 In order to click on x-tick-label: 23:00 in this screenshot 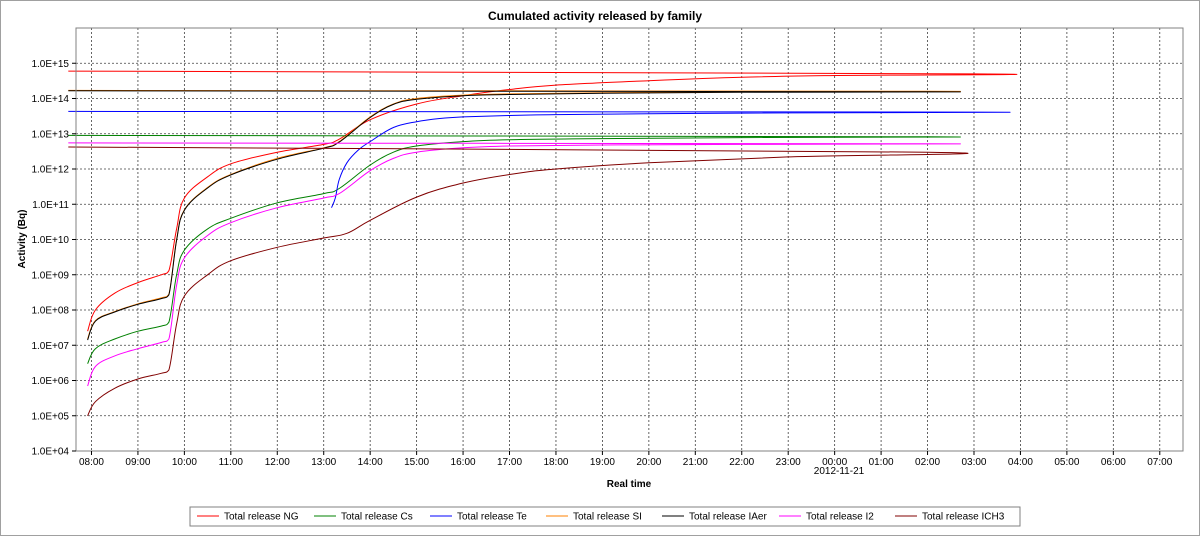, I will do `click(788, 462)`.